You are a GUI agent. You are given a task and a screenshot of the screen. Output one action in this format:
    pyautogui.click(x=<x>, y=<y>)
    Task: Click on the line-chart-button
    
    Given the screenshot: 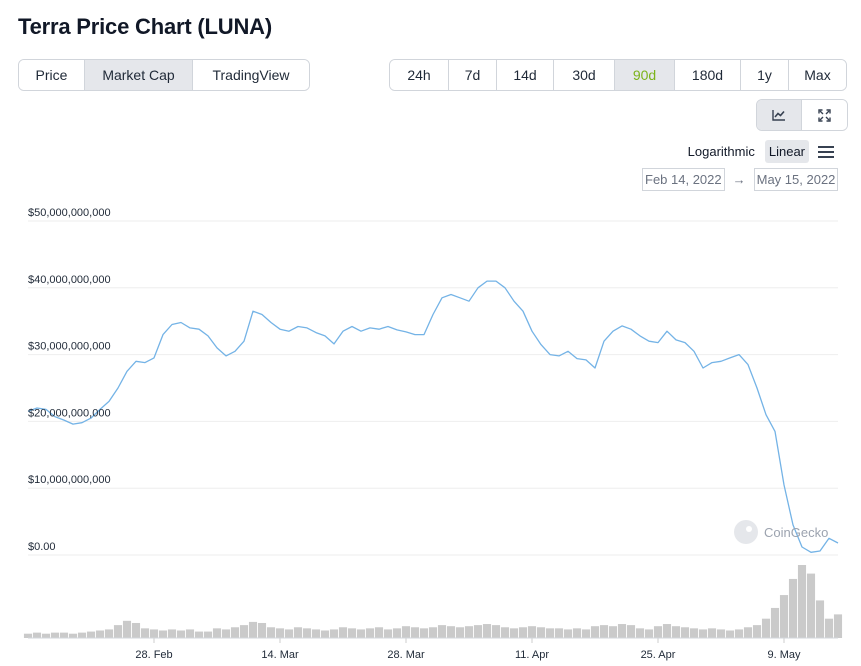 What is the action you would take?
    pyautogui.click(x=779, y=115)
    